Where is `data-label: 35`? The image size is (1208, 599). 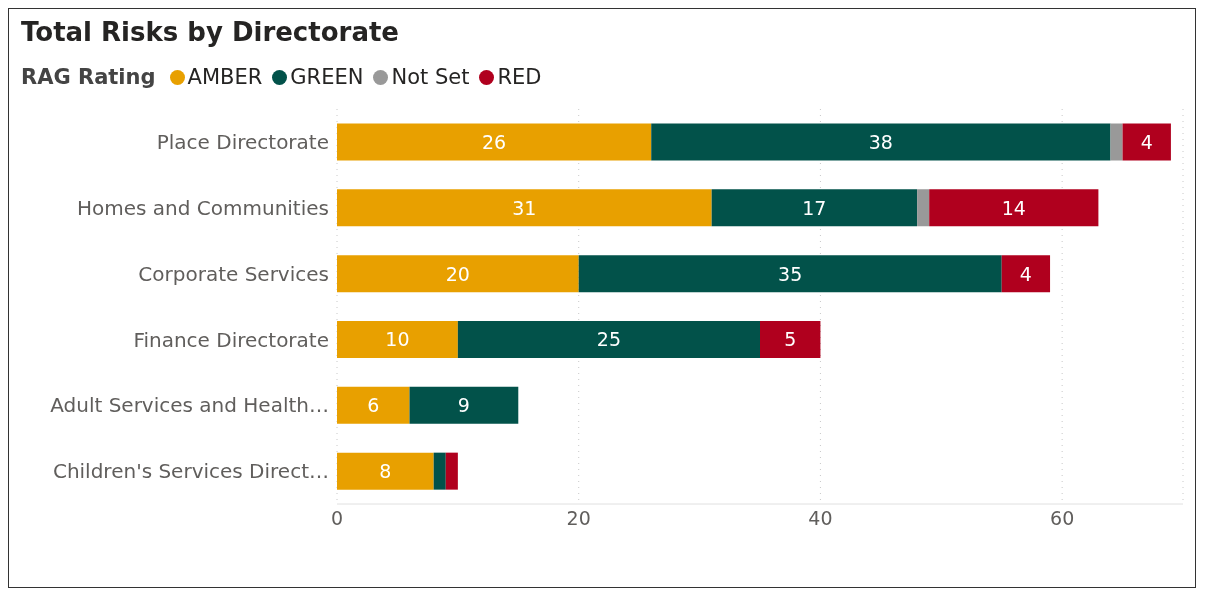
data-label: 35 is located at coordinates (790, 273).